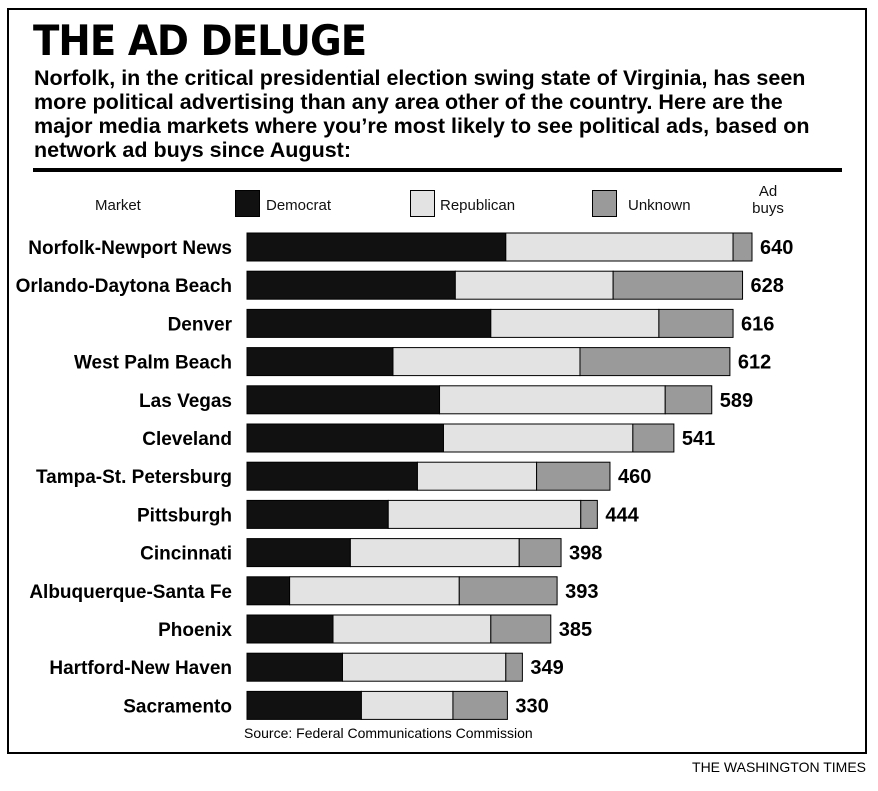  Describe the element at coordinates (575, 630) in the screenshot. I see `total-label: 385` at that location.